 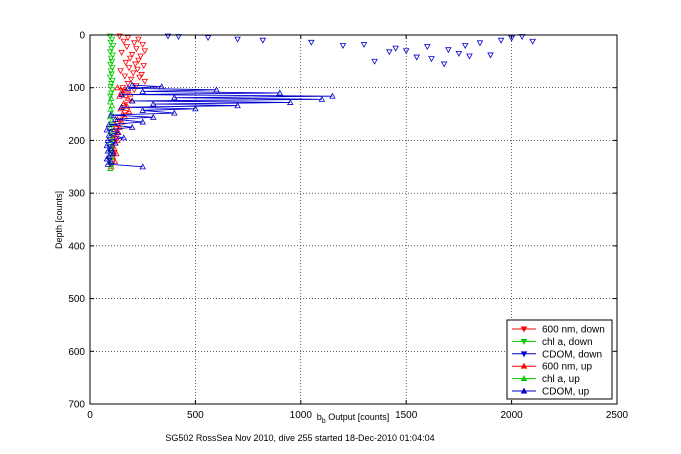 I want to click on legend-label: 600 nm, up, so click(x=567, y=367).